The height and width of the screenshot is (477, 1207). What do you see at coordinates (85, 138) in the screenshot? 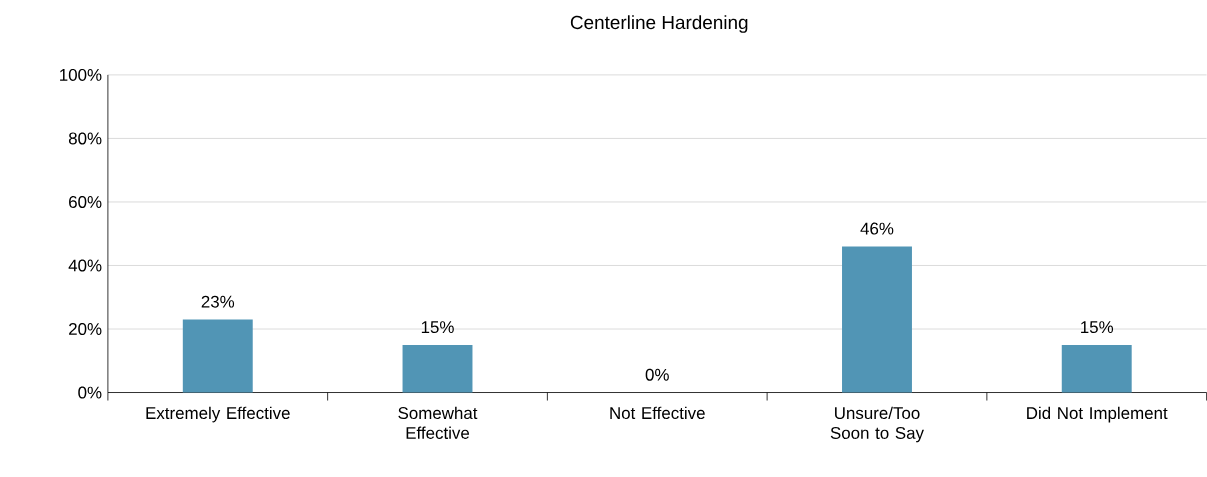
I see `y-tick-label: 80%` at bounding box center [85, 138].